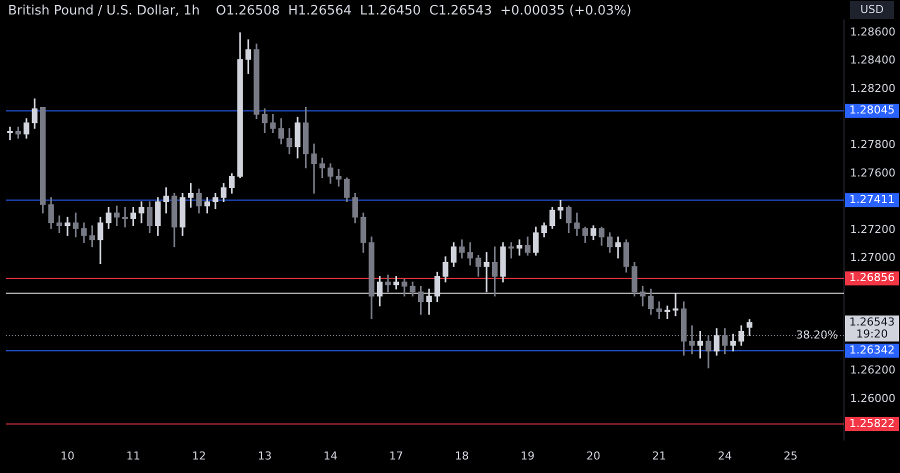 This screenshot has width=900, height=473. I want to click on x-tick-label: 21, so click(659, 455).